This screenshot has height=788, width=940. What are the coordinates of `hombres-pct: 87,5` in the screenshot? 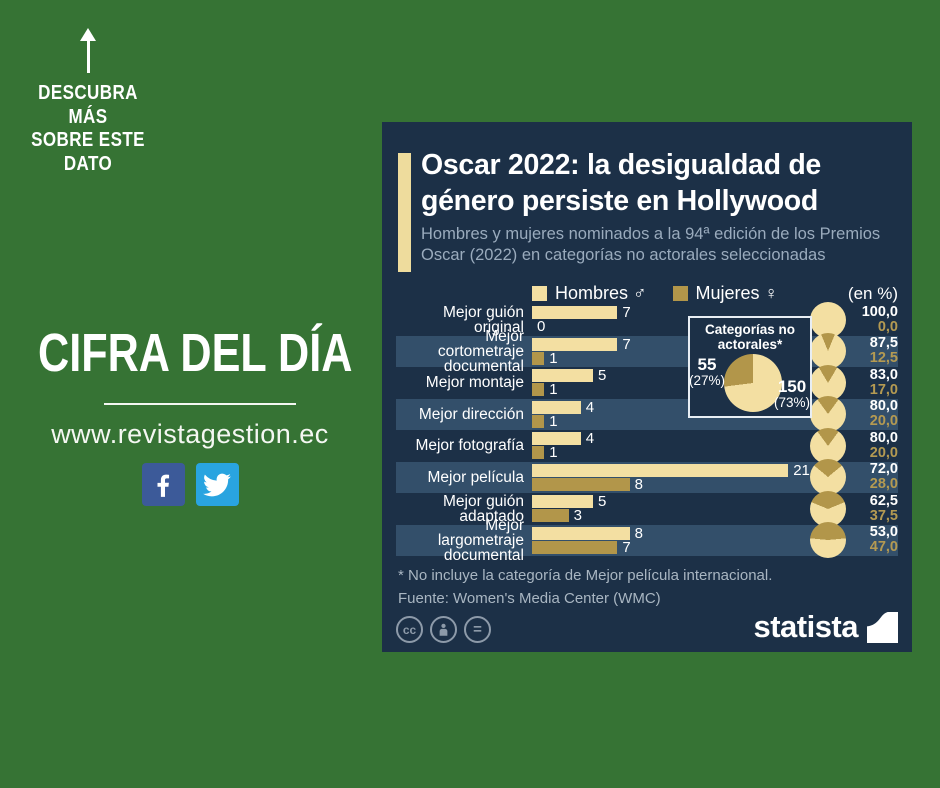 It's located at (883, 343).